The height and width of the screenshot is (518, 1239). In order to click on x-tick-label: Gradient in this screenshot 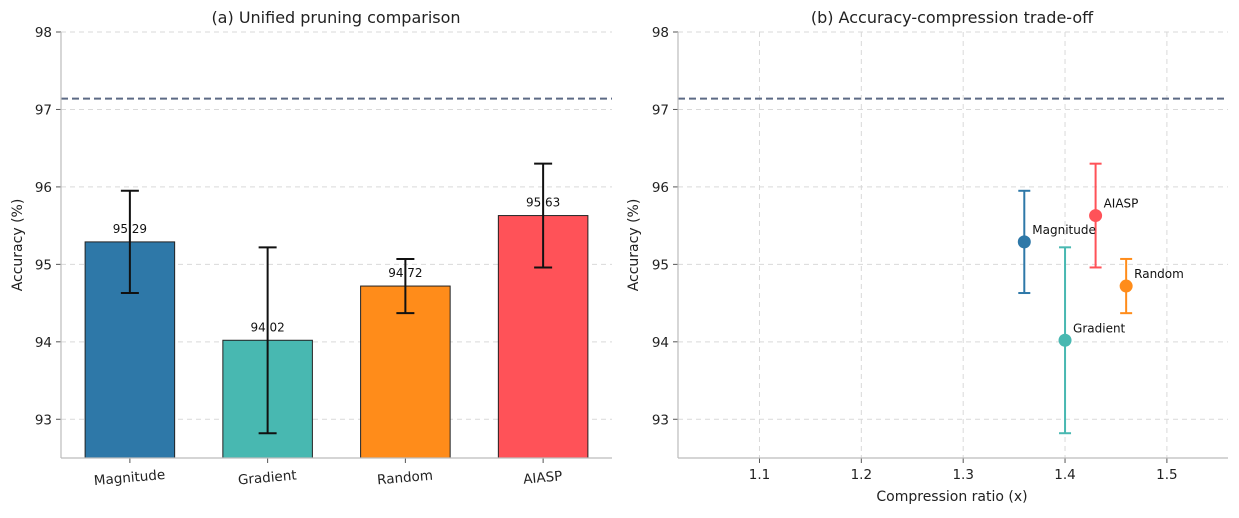, I will do `click(267, 477)`.